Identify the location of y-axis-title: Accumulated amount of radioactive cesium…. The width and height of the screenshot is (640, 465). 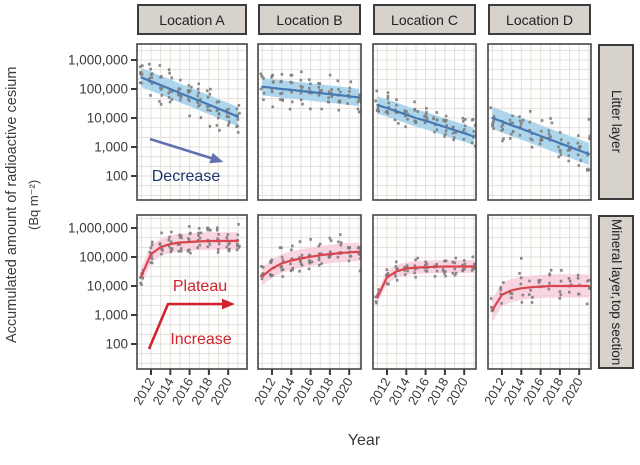
(23, 205).